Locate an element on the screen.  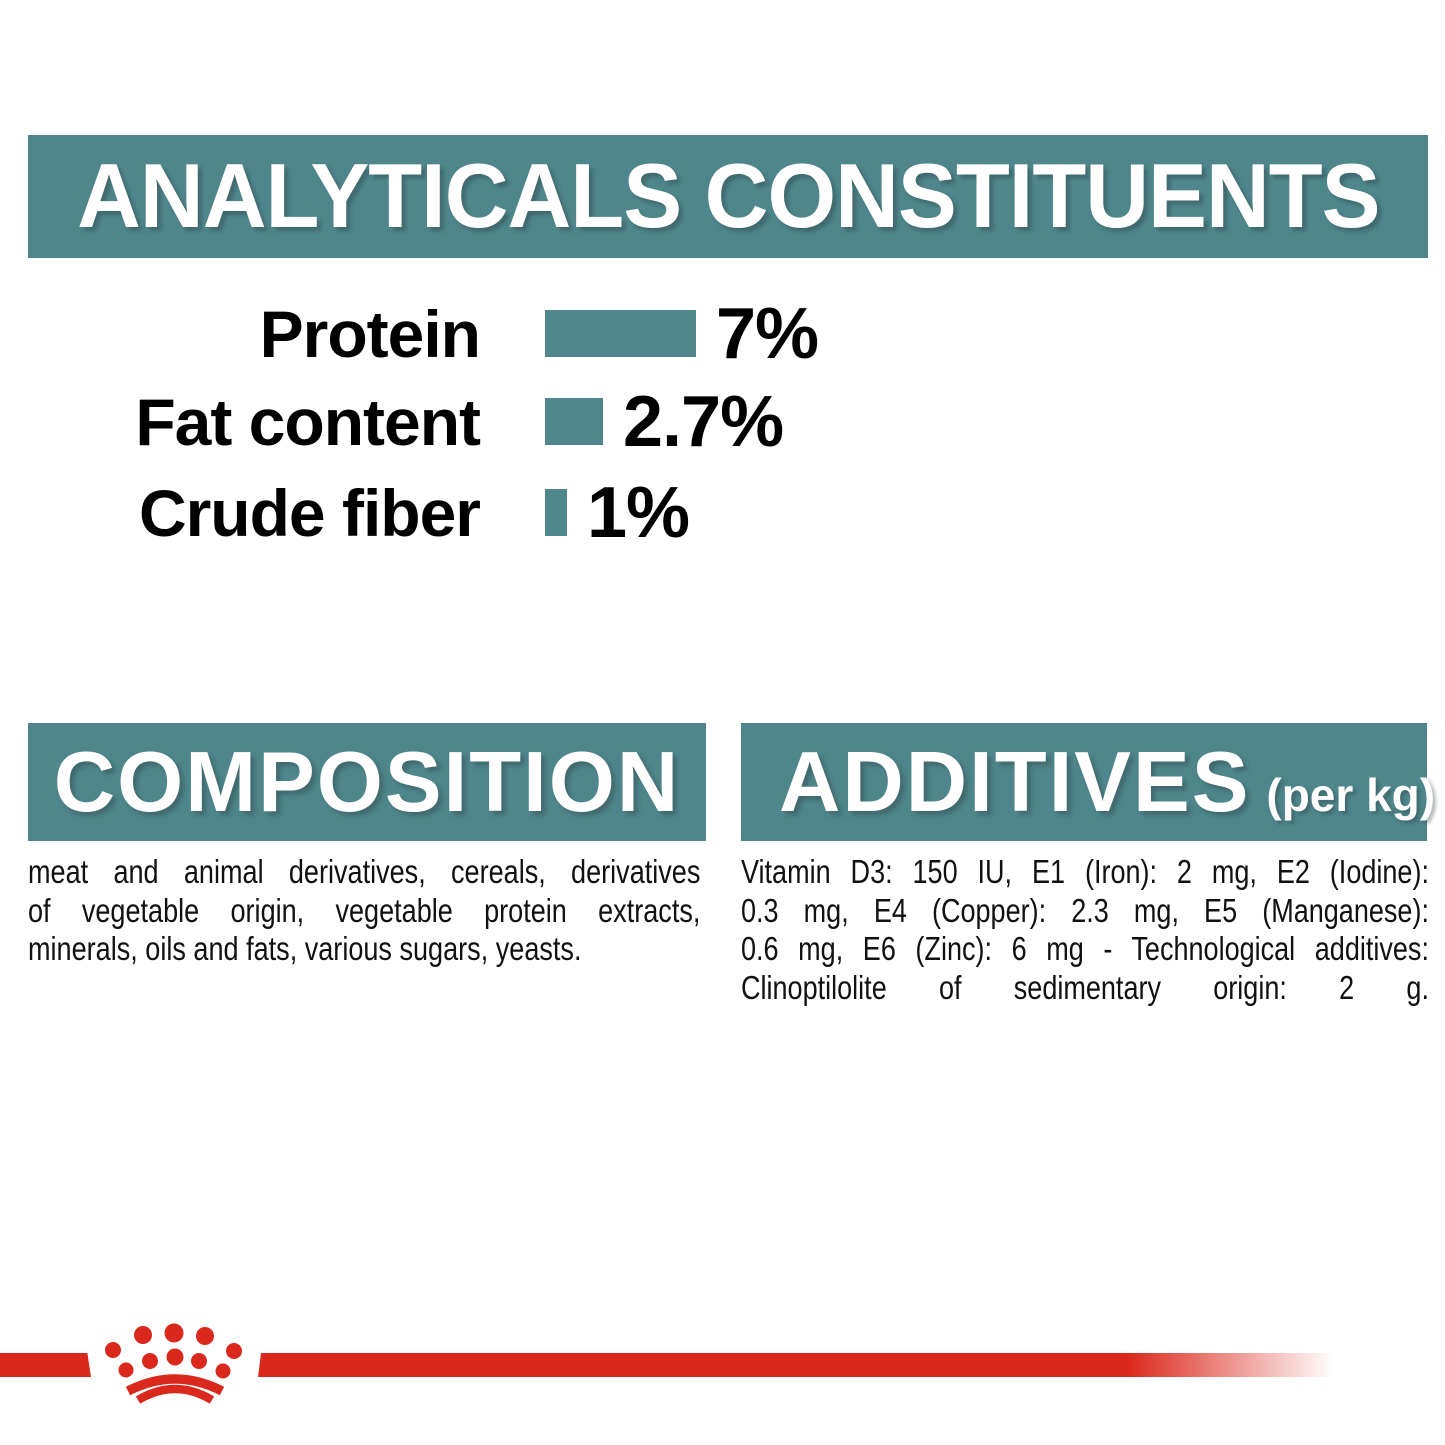
bar-value-label: 1% is located at coordinates (638, 512).